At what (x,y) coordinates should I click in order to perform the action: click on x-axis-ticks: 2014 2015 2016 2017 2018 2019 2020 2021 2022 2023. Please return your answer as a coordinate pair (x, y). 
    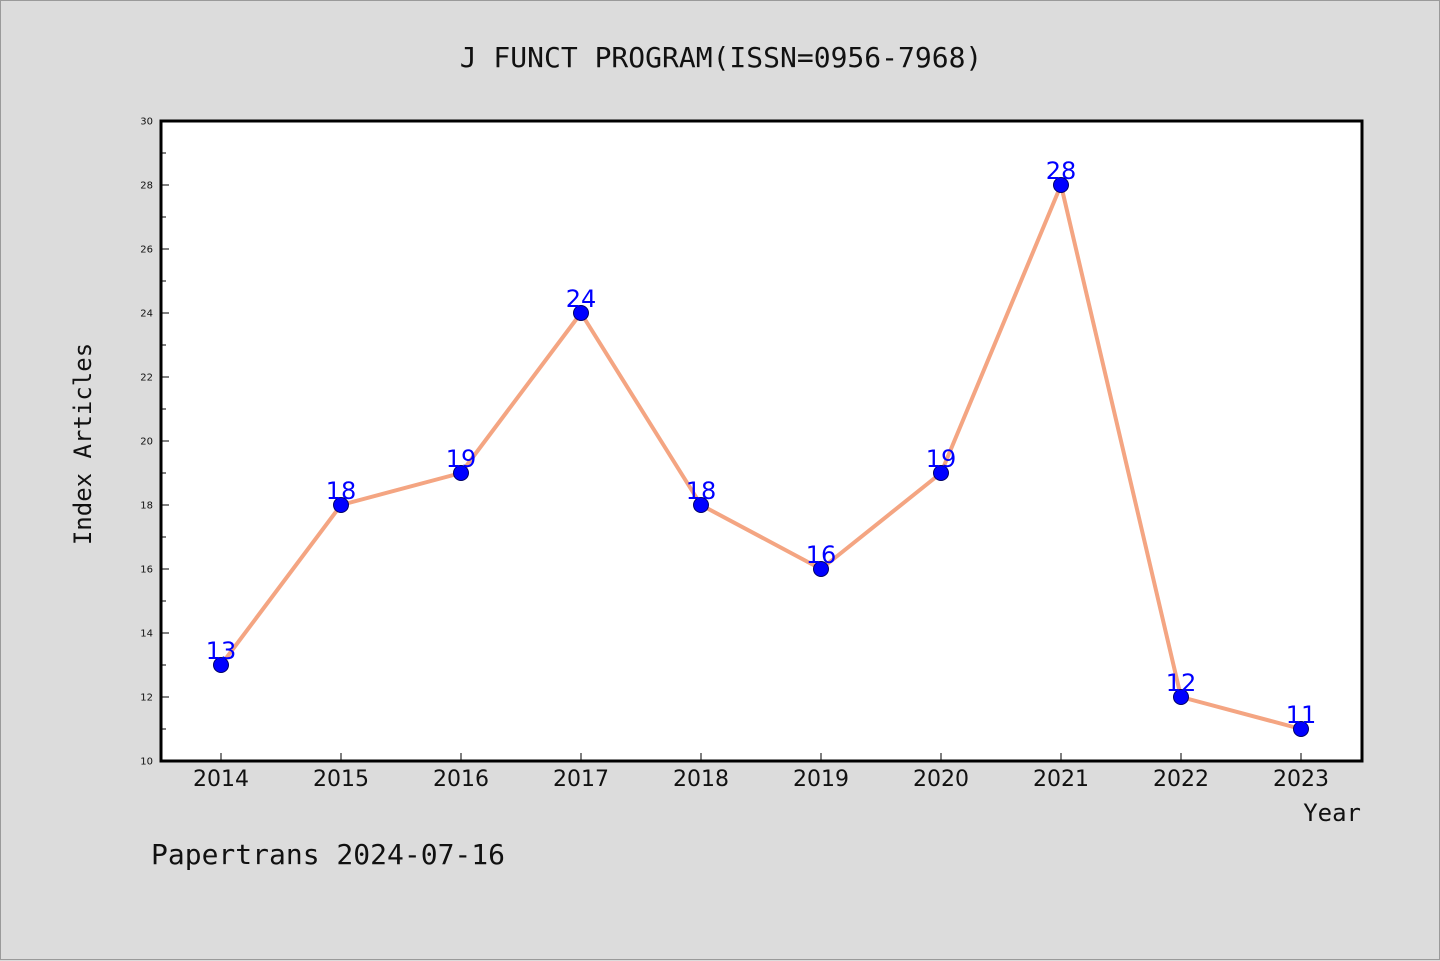
    Looking at the image, I should click on (761, 772).